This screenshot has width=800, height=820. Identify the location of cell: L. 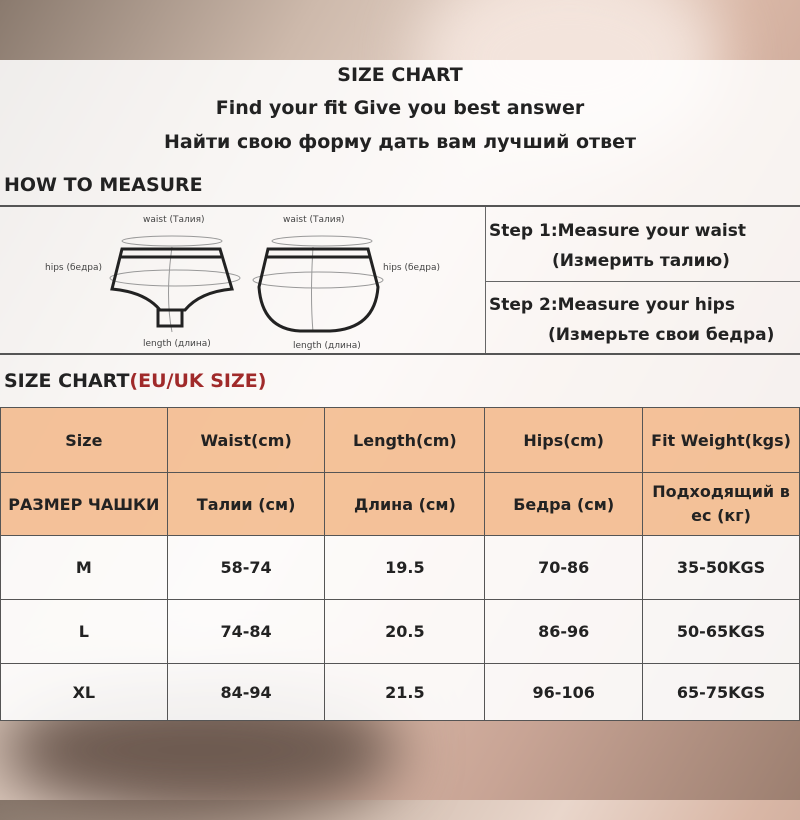
(84, 631).